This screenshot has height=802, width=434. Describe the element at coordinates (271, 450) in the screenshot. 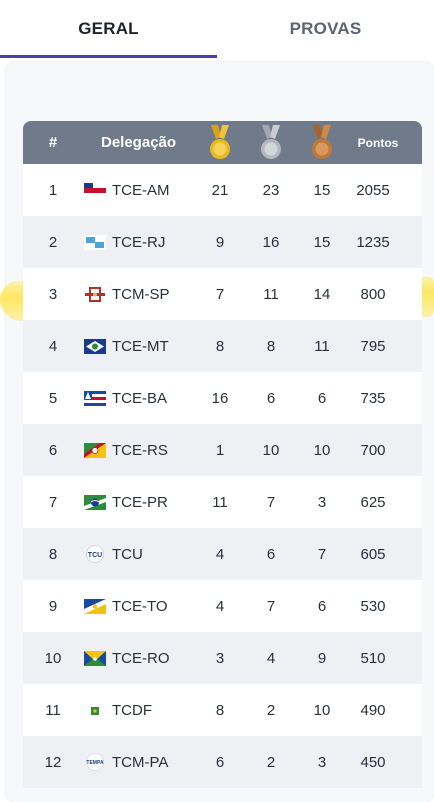

I see `silver-count: 10` at that location.